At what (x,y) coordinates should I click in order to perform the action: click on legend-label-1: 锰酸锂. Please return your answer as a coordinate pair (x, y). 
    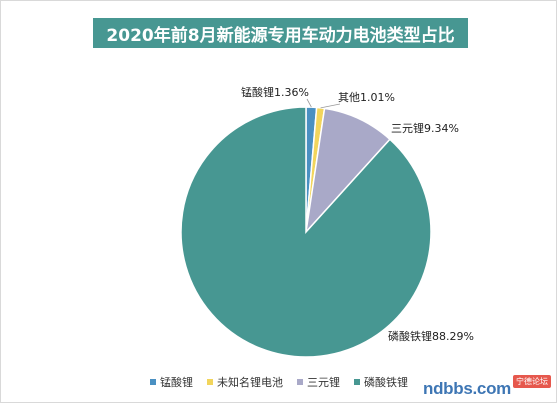
    Looking at the image, I should click on (176, 382).